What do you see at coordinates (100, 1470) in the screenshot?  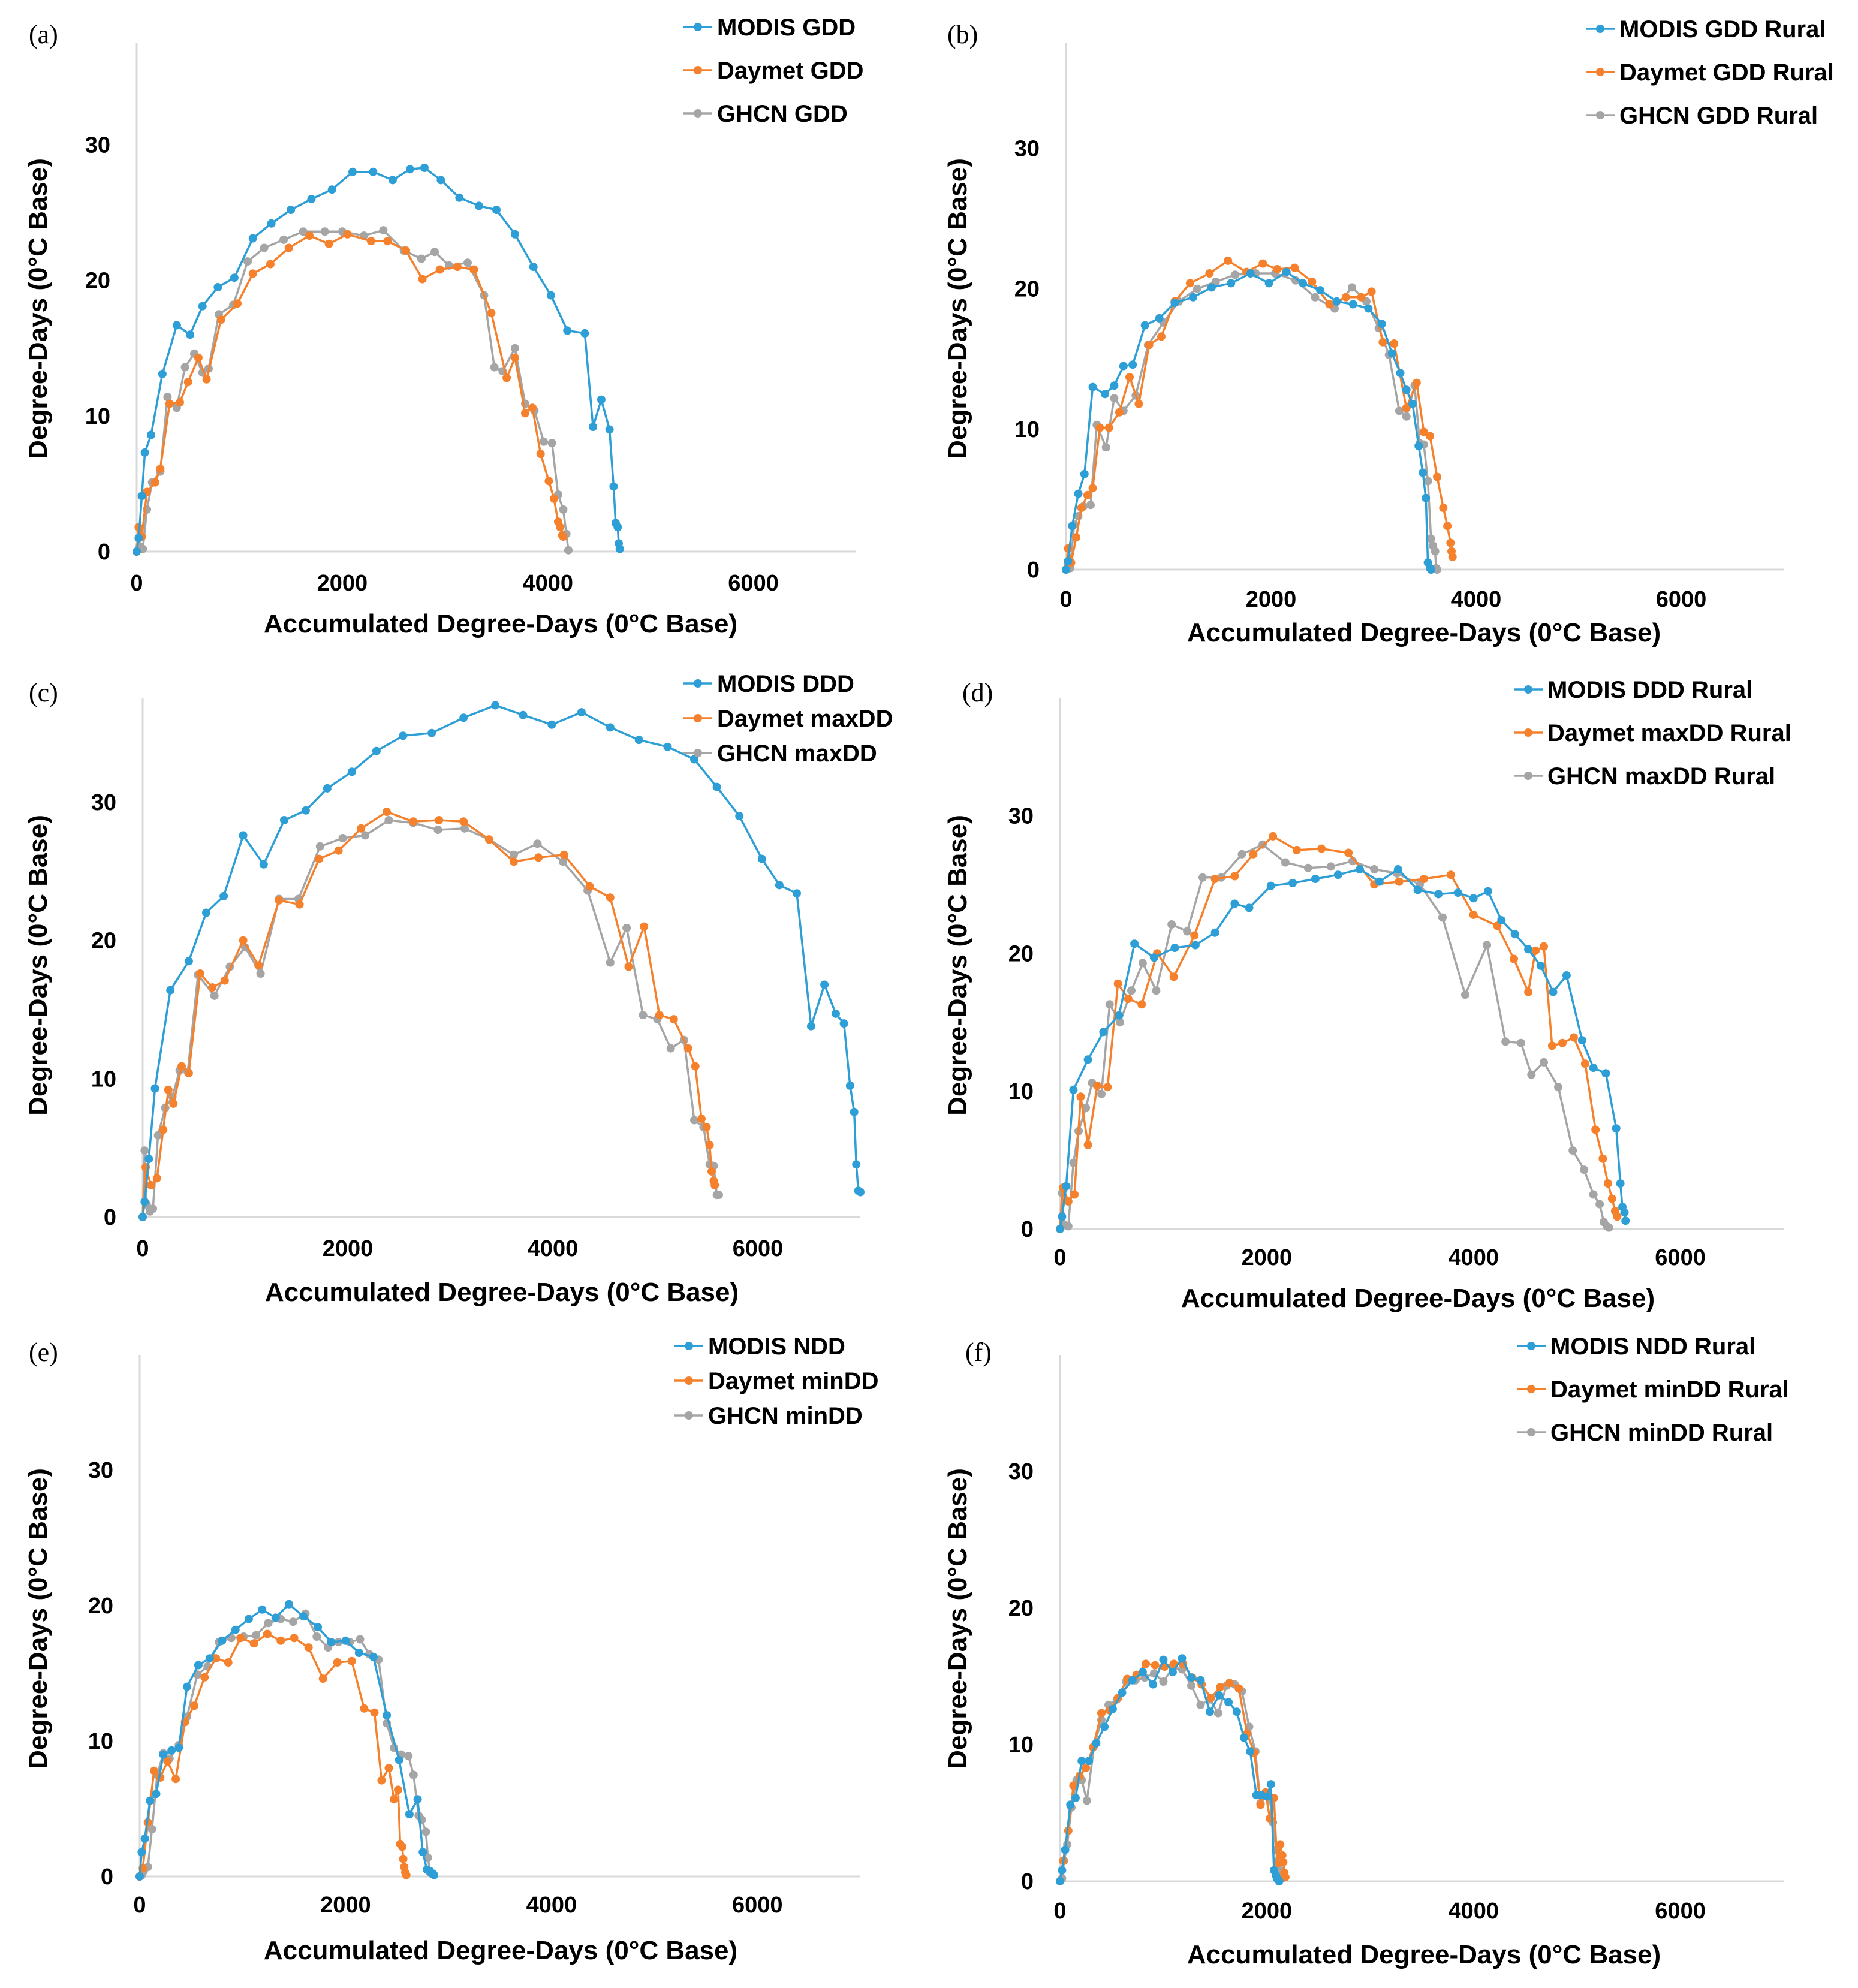 I see `chart-e-y-tick-label: 30` at bounding box center [100, 1470].